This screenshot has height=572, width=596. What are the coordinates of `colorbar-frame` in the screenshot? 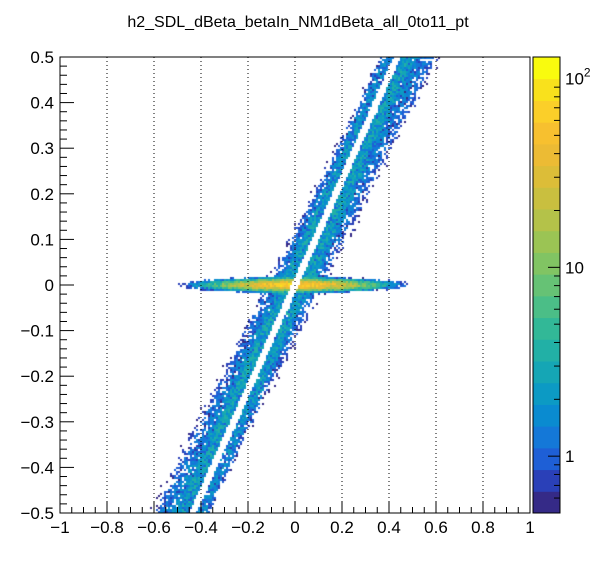 It's located at (546, 285).